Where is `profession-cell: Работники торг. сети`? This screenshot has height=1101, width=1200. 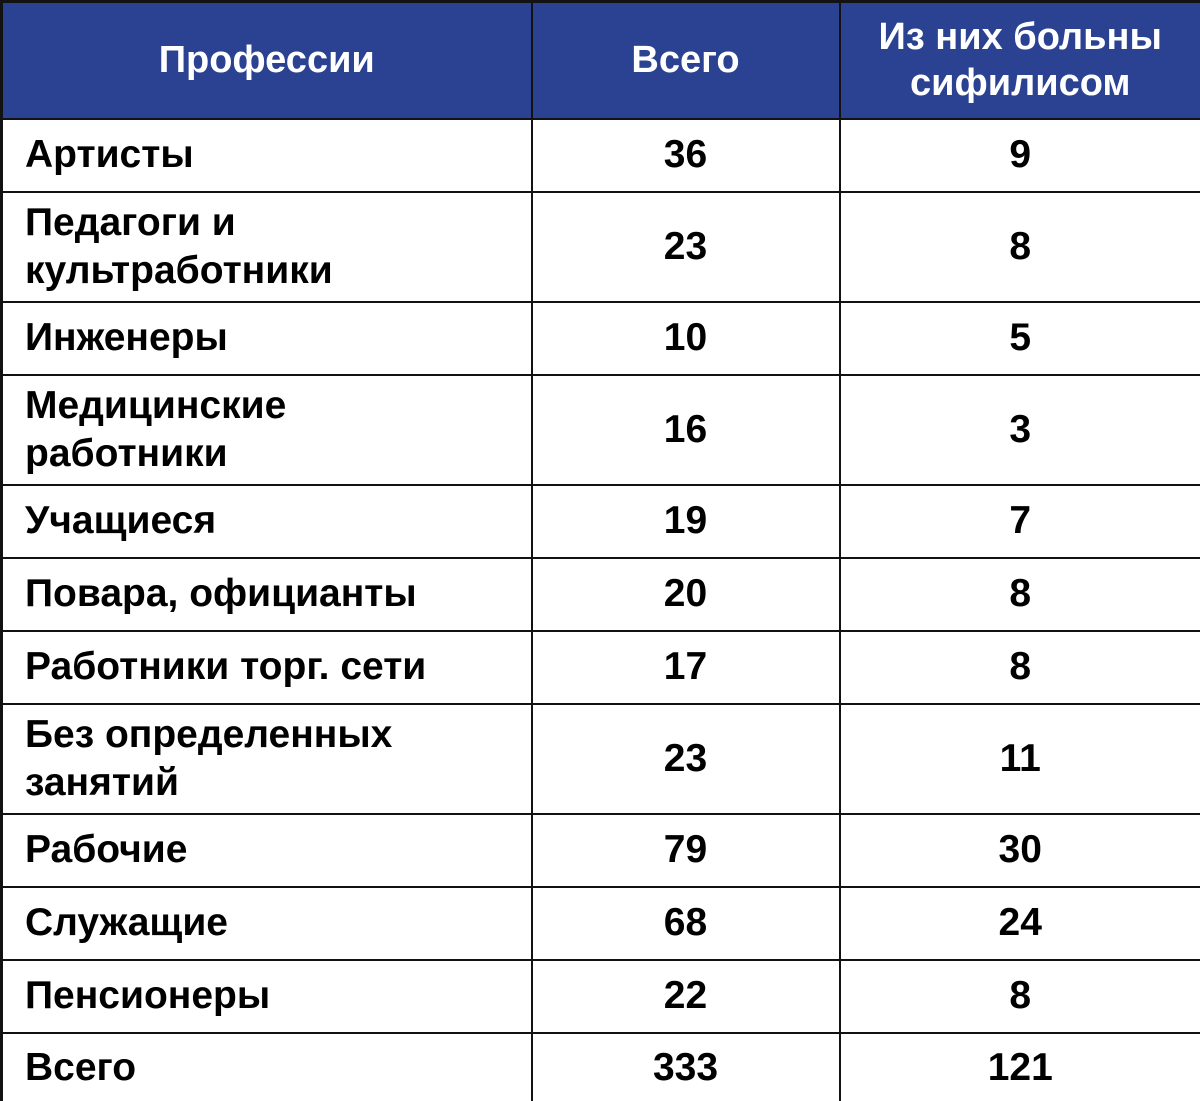
profession-cell: Работники торг. сети is located at coordinates (266, 667).